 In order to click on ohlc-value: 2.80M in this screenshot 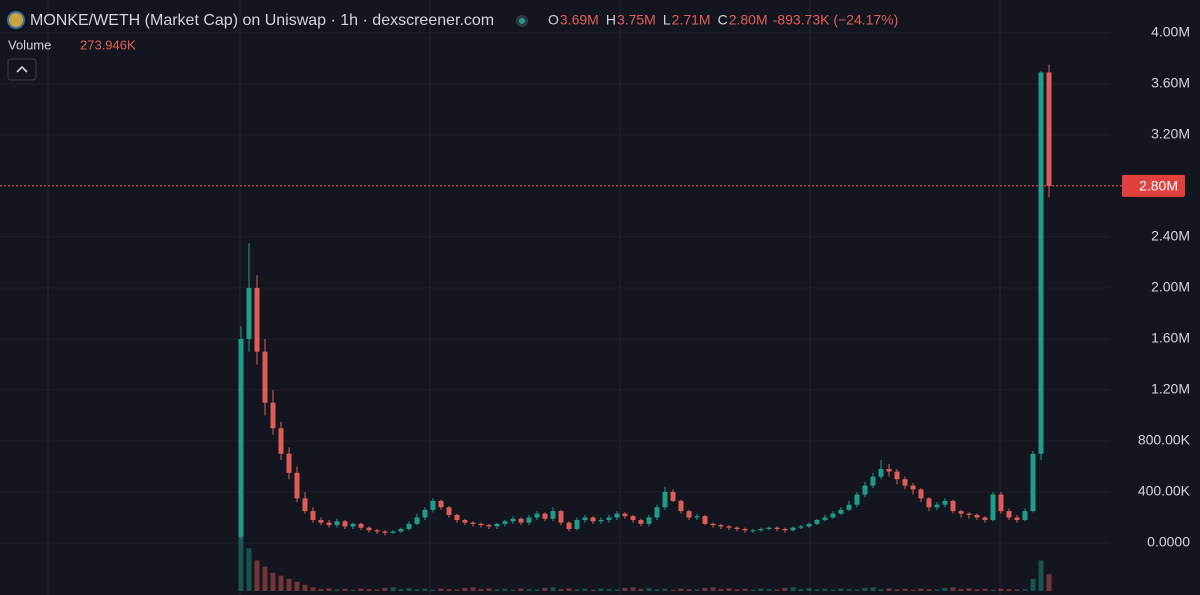, I will do `click(748, 20)`.